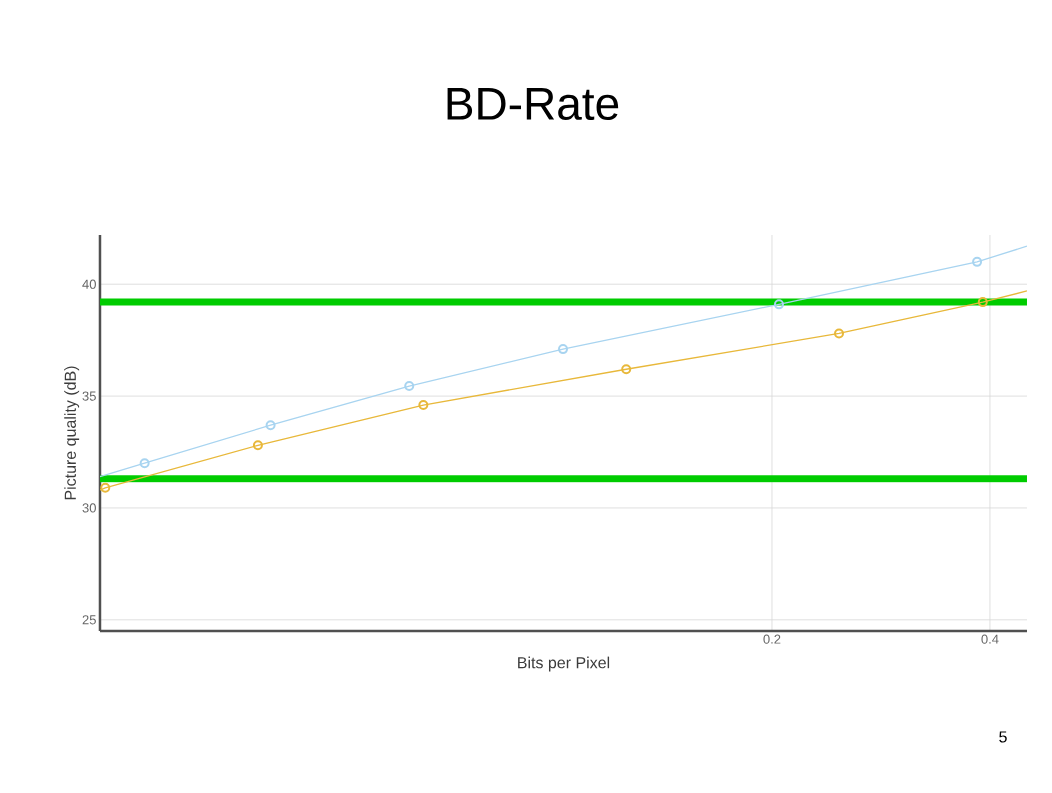  Describe the element at coordinates (533, 104) in the screenshot. I see `chart-title: BD-Rate` at that location.